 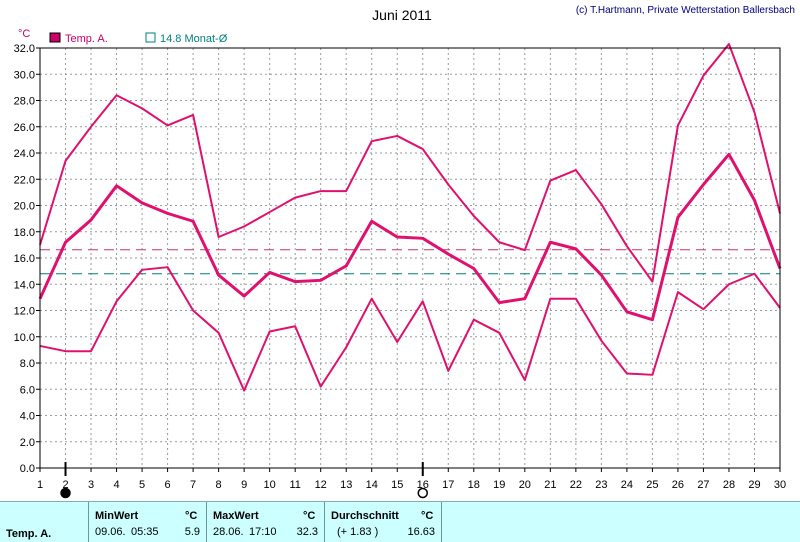 I want to click on x-tick-label: 8, so click(x=219, y=485).